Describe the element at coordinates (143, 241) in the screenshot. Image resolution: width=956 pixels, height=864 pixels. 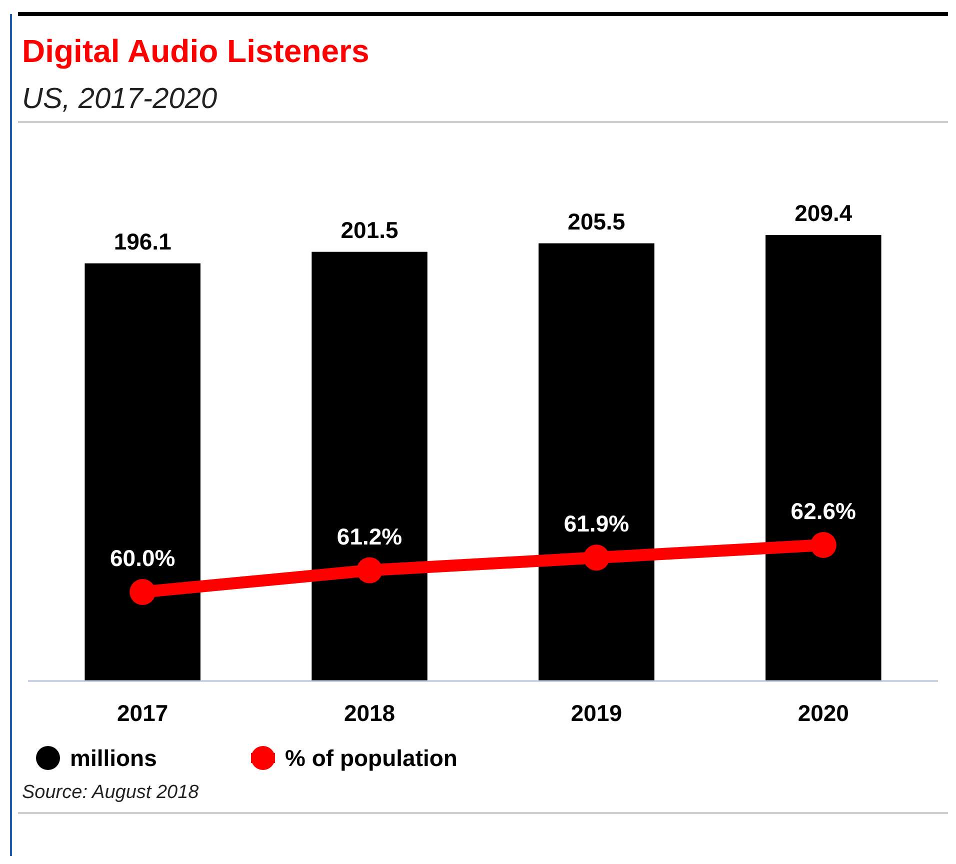
I see `data-label: 196.1` at that location.